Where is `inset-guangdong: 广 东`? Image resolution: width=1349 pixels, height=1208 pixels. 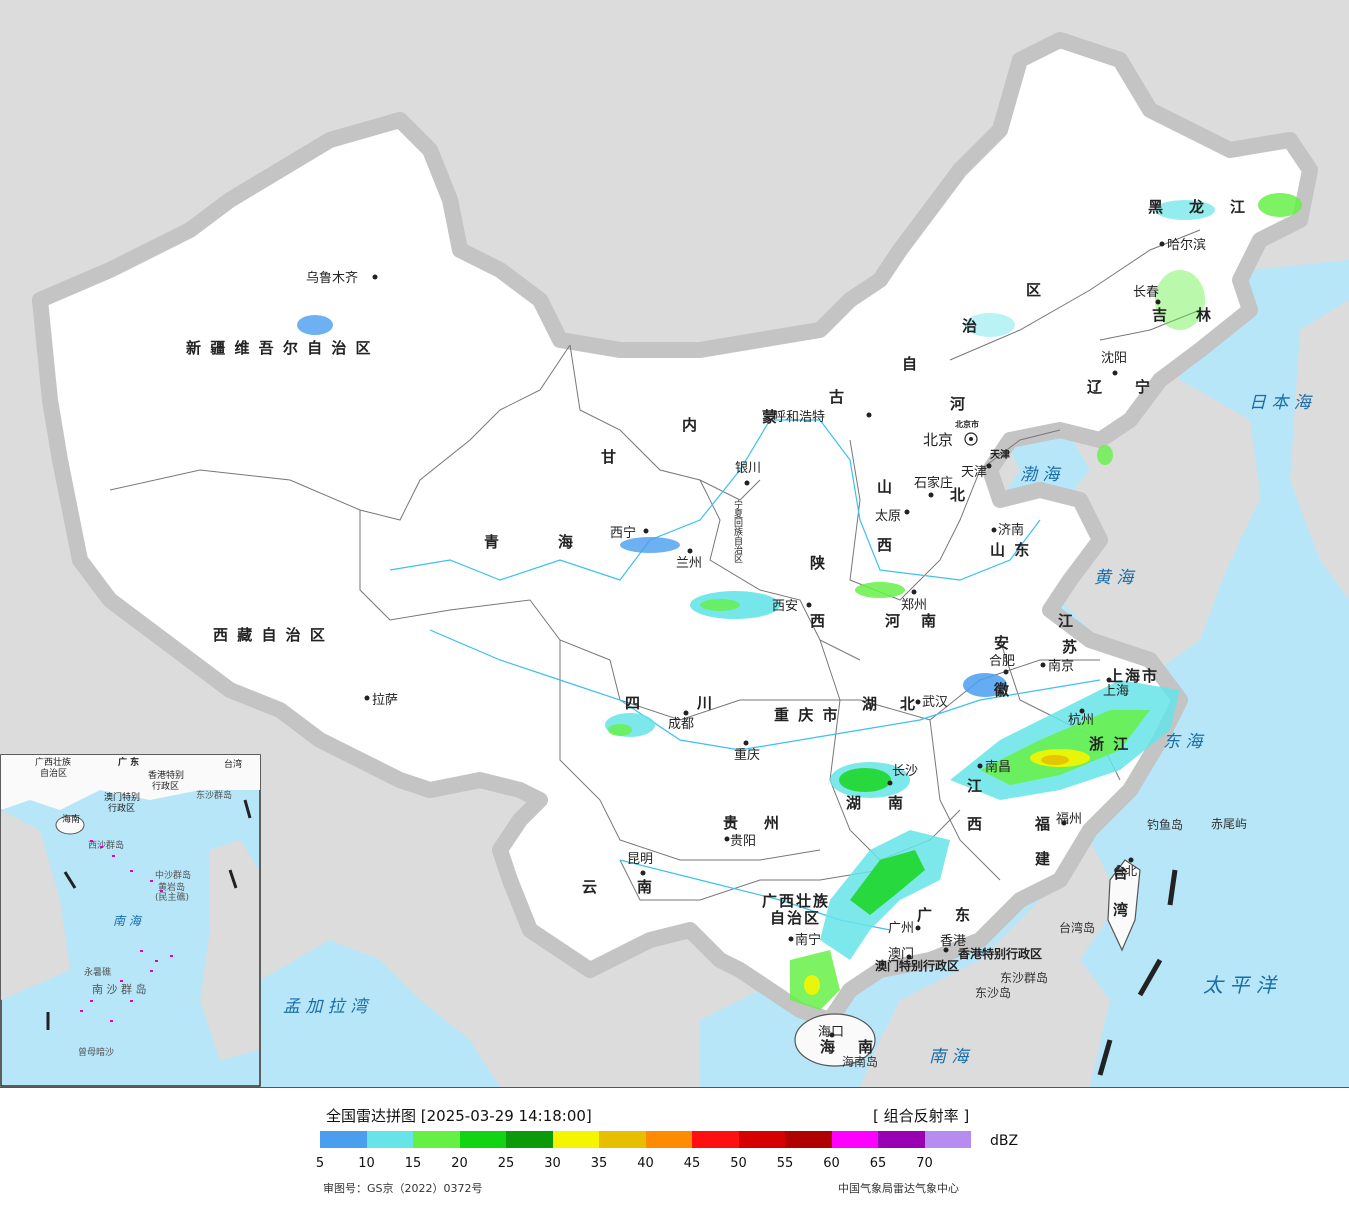 inset-guangdong: 广 东 is located at coordinates (128, 762).